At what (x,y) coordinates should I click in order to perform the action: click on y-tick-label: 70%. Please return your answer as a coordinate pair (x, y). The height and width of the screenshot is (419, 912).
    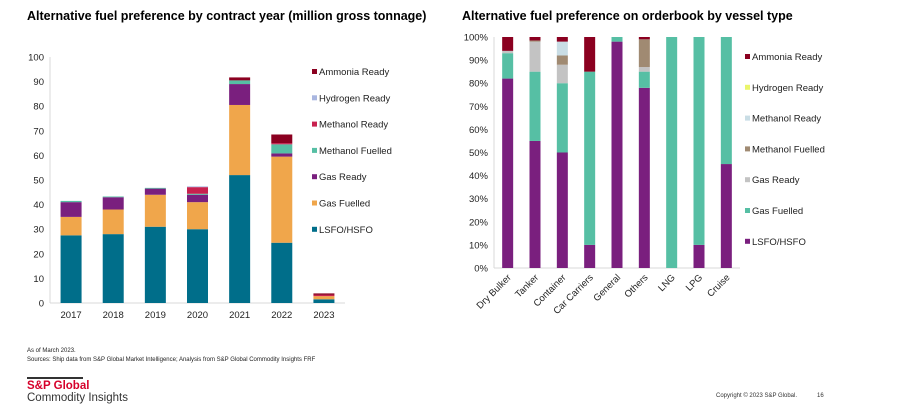
    Looking at the image, I should click on (479, 107).